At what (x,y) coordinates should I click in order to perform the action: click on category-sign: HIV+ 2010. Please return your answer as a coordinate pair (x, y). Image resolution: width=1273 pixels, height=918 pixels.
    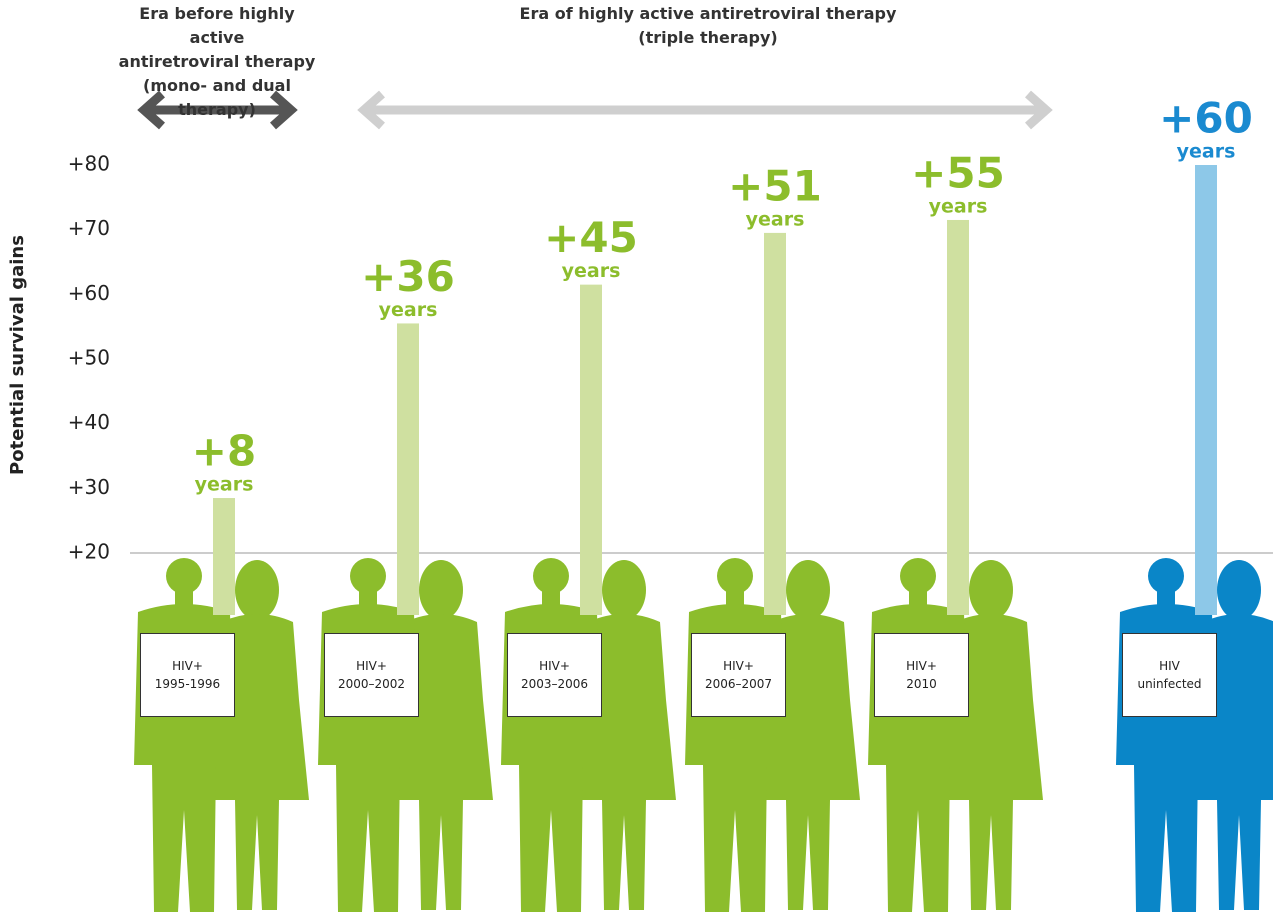
    Looking at the image, I should click on (921, 675).